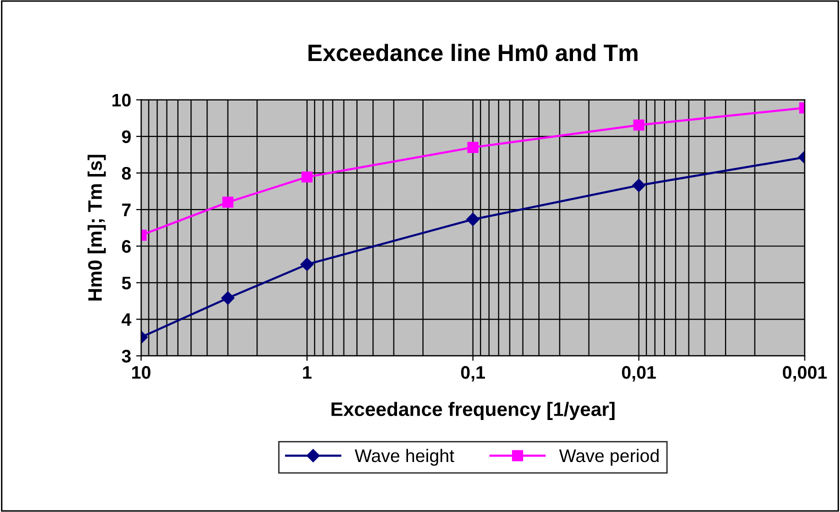 This screenshot has height=512, width=840. What do you see at coordinates (97, 227) in the screenshot?
I see `y-axis-title: Hm0 [m]; Tm [s]` at bounding box center [97, 227].